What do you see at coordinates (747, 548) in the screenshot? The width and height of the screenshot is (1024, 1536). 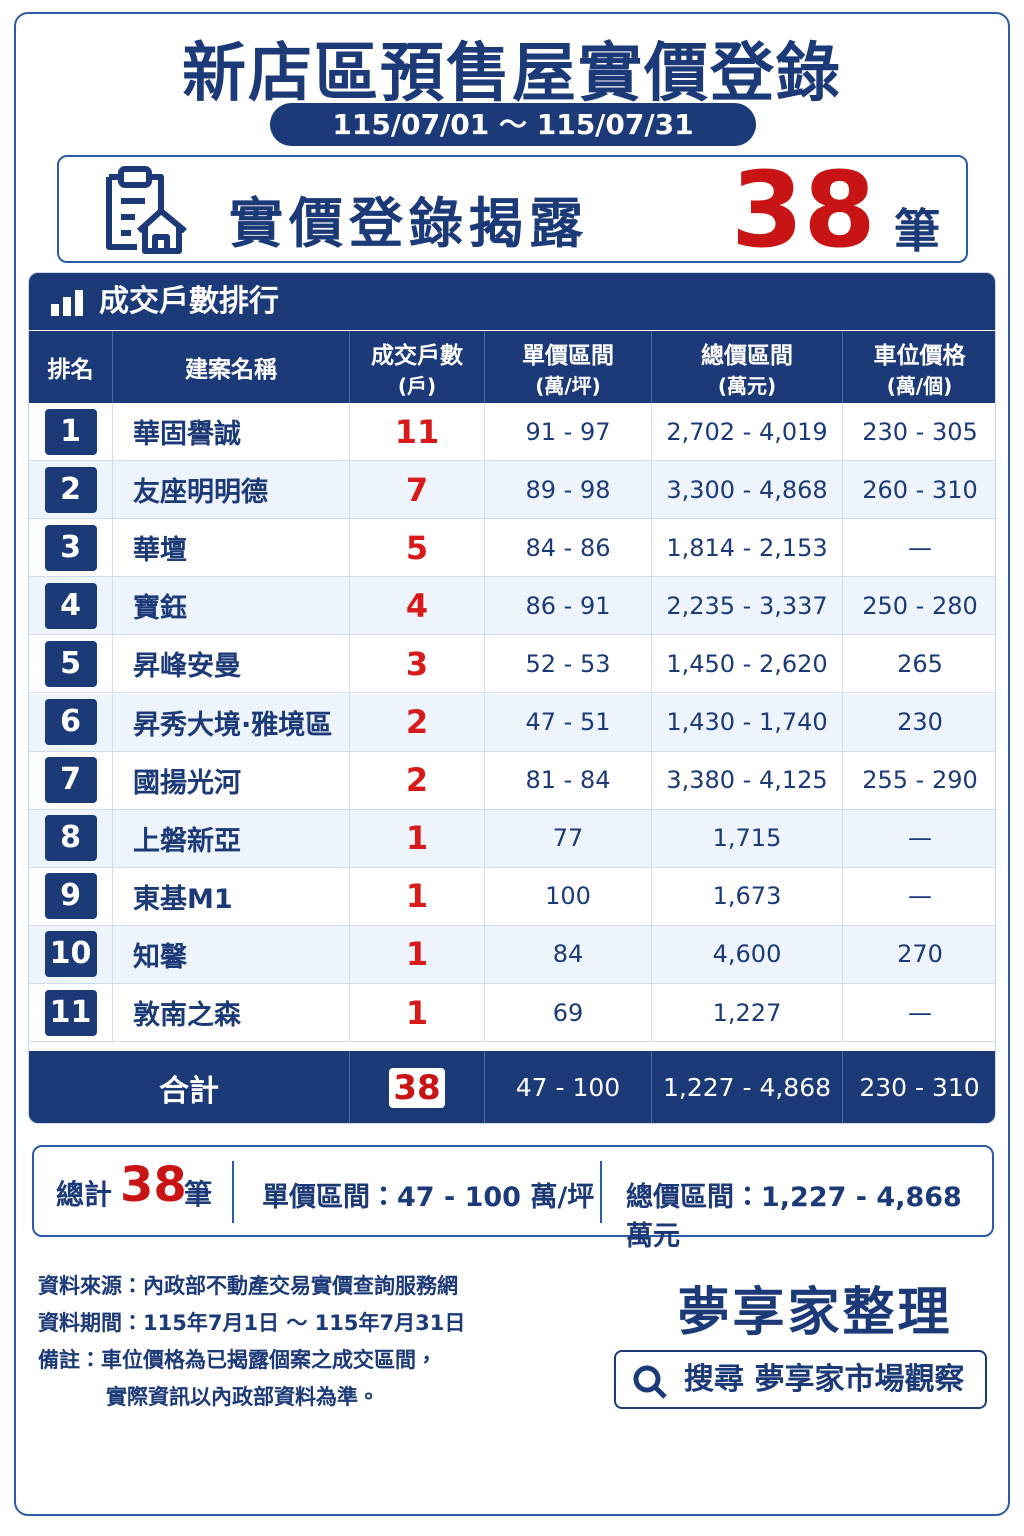 I see `table-cell: 1,814 - 2,153` at bounding box center [747, 548].